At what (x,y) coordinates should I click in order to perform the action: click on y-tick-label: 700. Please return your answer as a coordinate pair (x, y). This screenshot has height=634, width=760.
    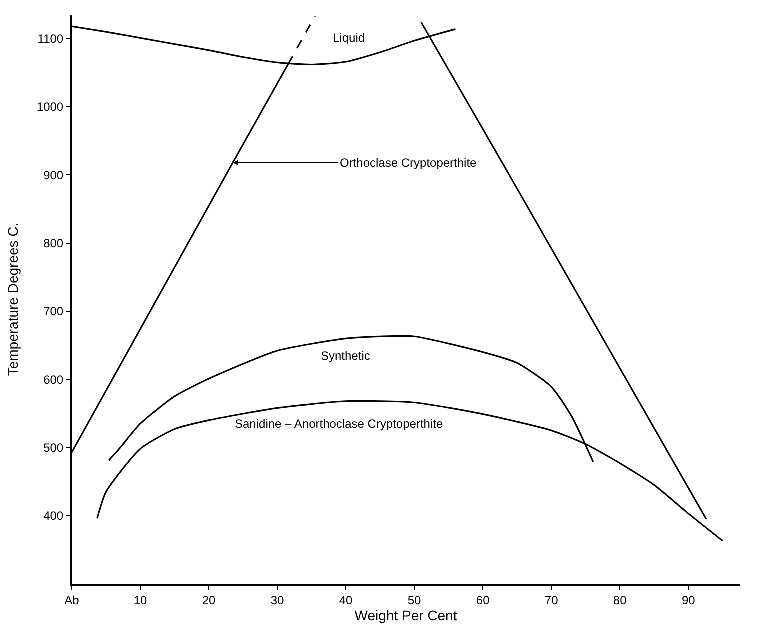
    Looking at the image, I should click on (54, 311).